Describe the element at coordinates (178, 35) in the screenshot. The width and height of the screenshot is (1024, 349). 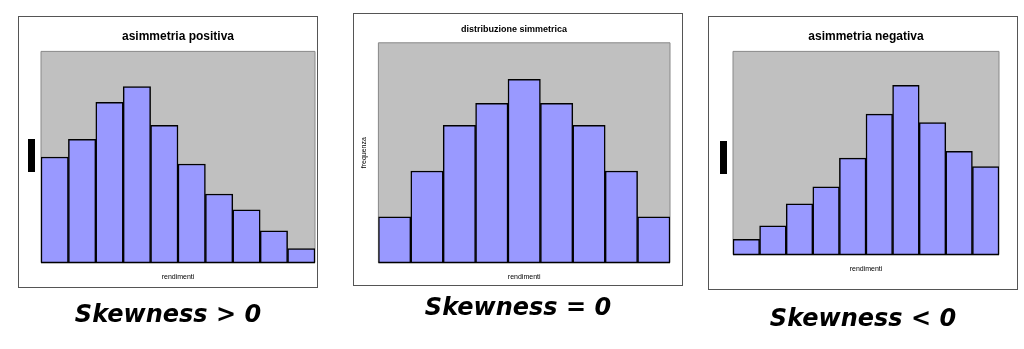
I see `chart-title: asimmetria positiva` at that location.